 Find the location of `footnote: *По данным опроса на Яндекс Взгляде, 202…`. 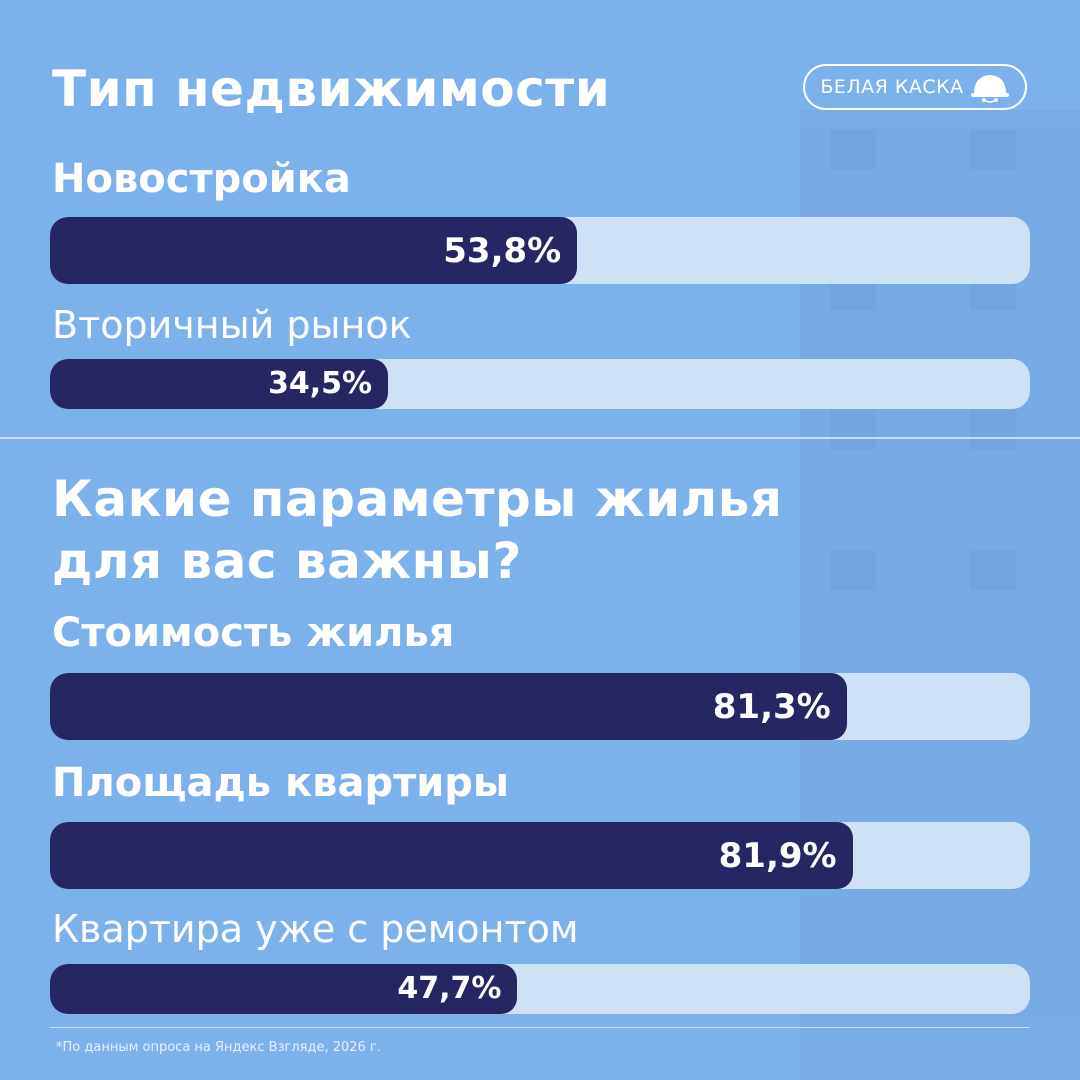

footnote: *По данным опроса на Яндекс Взгляде, 202… is located at coordinates (218, 1047).